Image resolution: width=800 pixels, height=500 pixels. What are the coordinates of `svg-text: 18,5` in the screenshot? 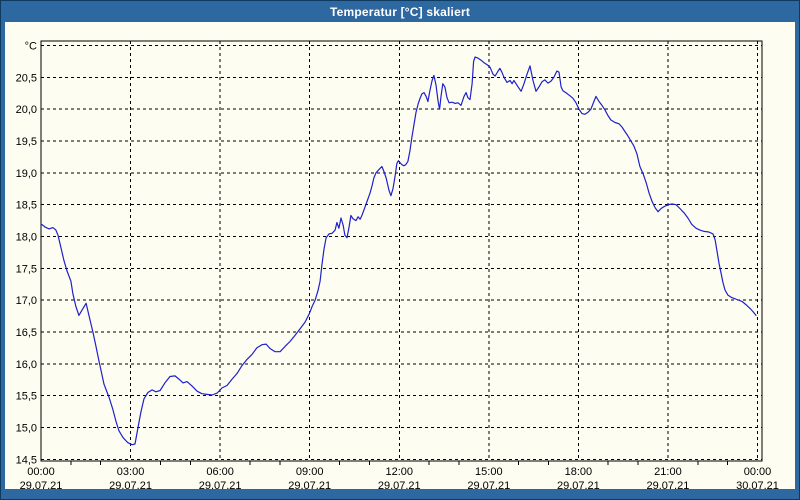 It's located at (26, 206).